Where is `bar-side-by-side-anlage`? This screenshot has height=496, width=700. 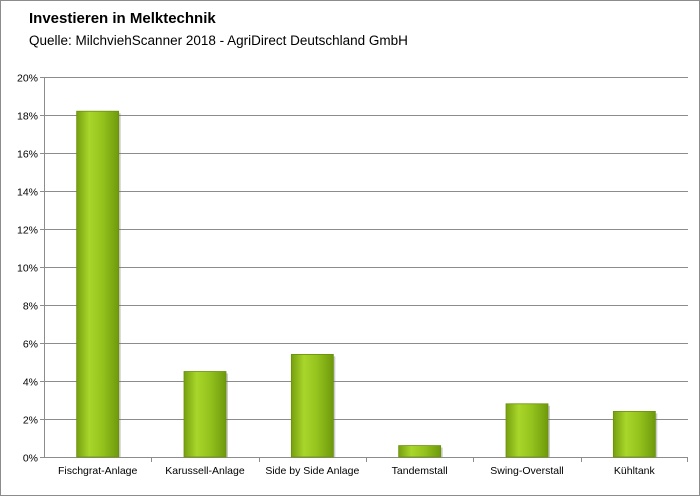 bar-side-by-side-anlage is located at coordinates (312, 405).